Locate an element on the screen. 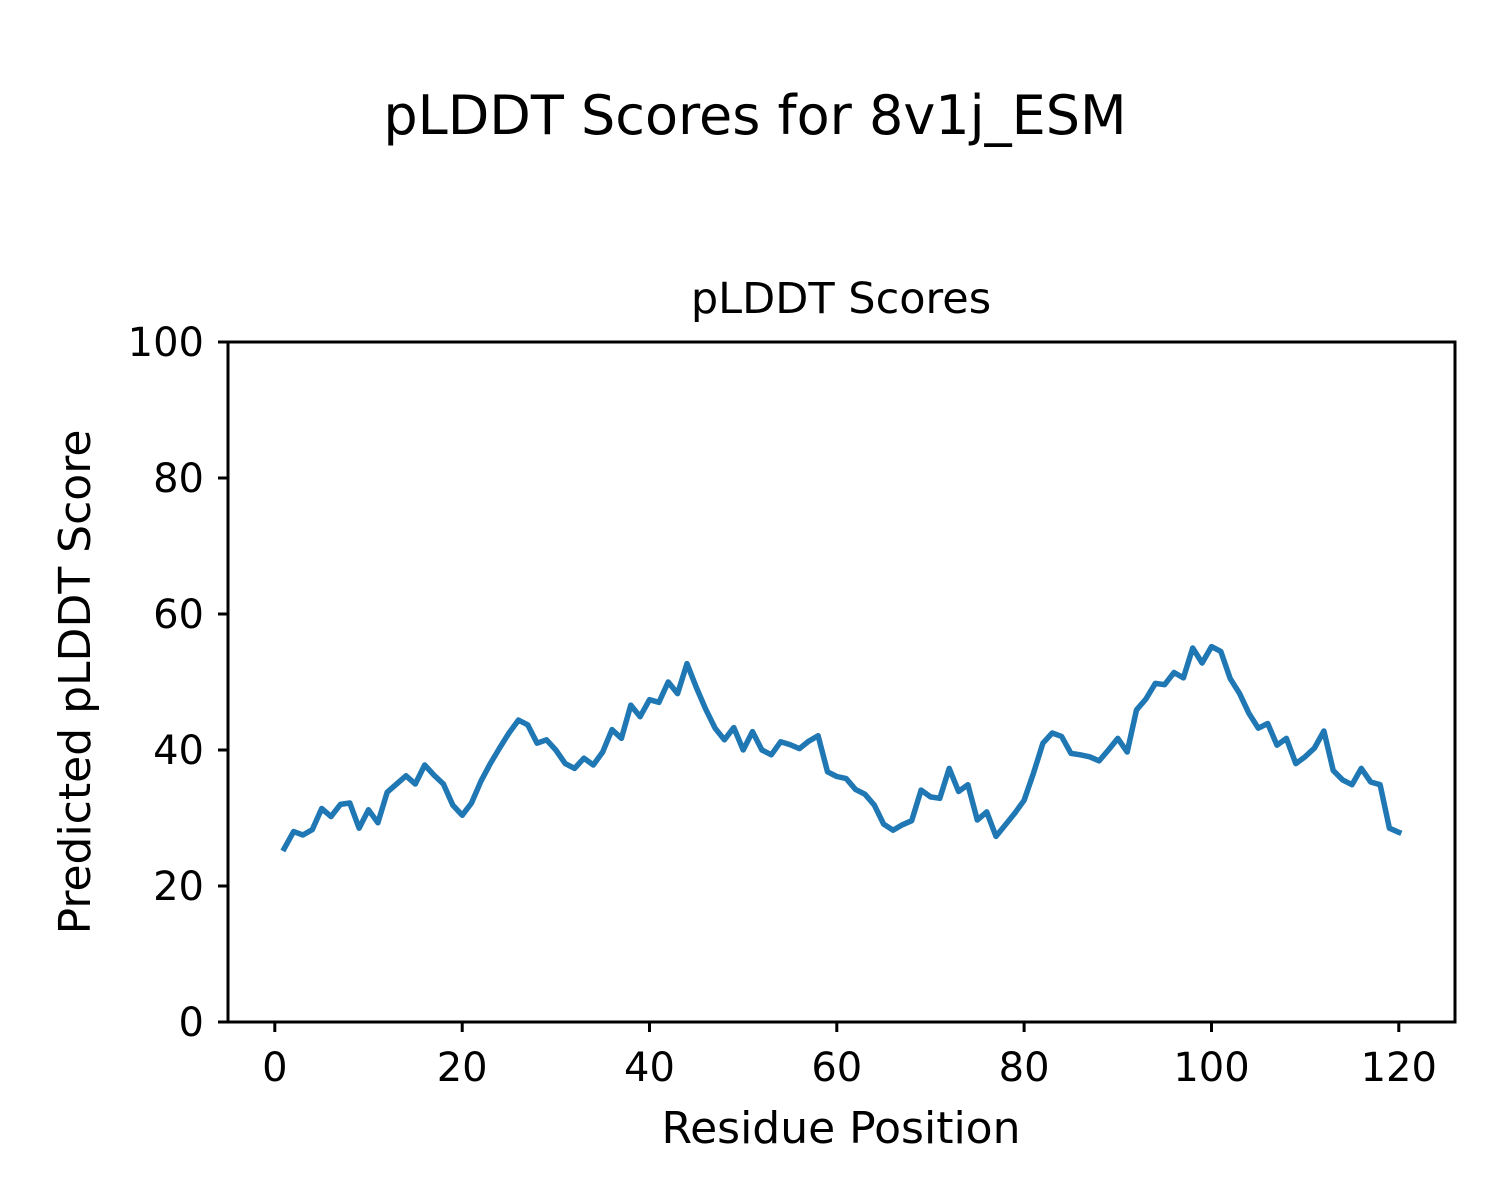 This screenshot has width=1500, height=1200. y-tick-label: 80 is located at coordinates (178, 479).